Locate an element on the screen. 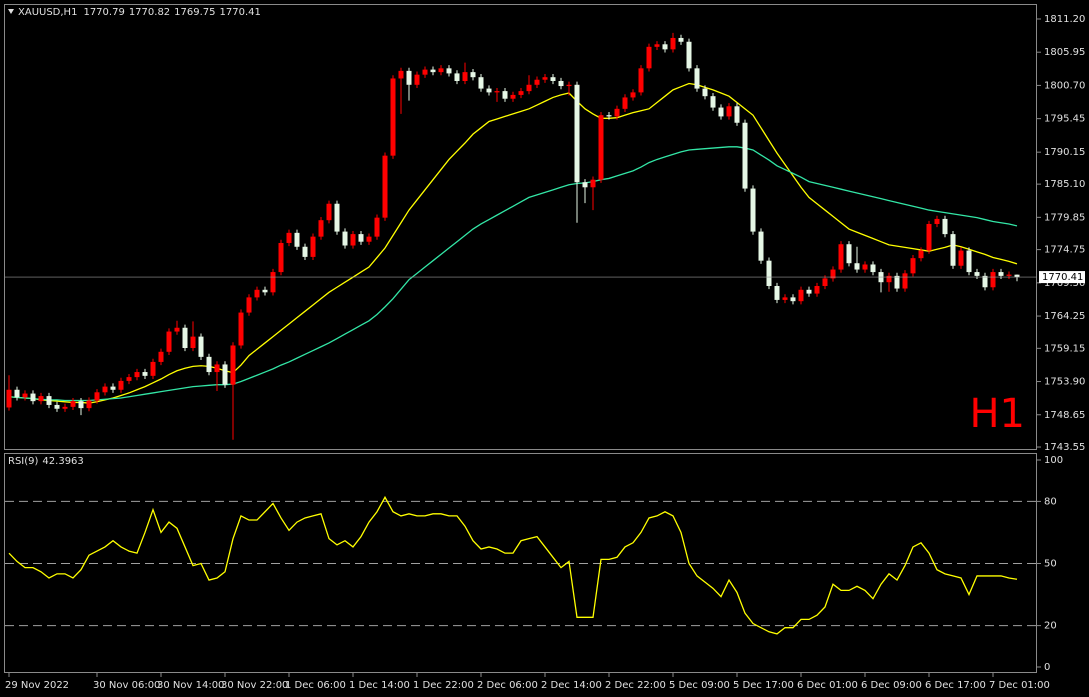 This screenshot has width=1089, height=697. y-tick-label: 1811.20 is located at coordinates (1064, 19).